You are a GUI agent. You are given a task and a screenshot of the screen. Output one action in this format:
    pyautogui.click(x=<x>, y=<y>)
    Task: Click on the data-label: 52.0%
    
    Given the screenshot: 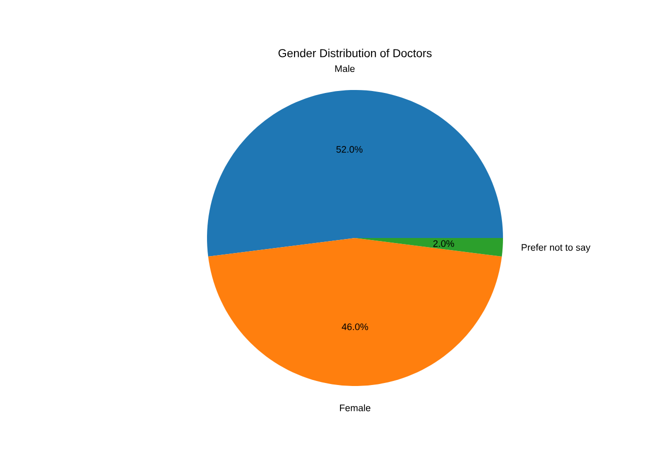 What is the action you would take?
    pyautogui.click(x=349, y=149)
    